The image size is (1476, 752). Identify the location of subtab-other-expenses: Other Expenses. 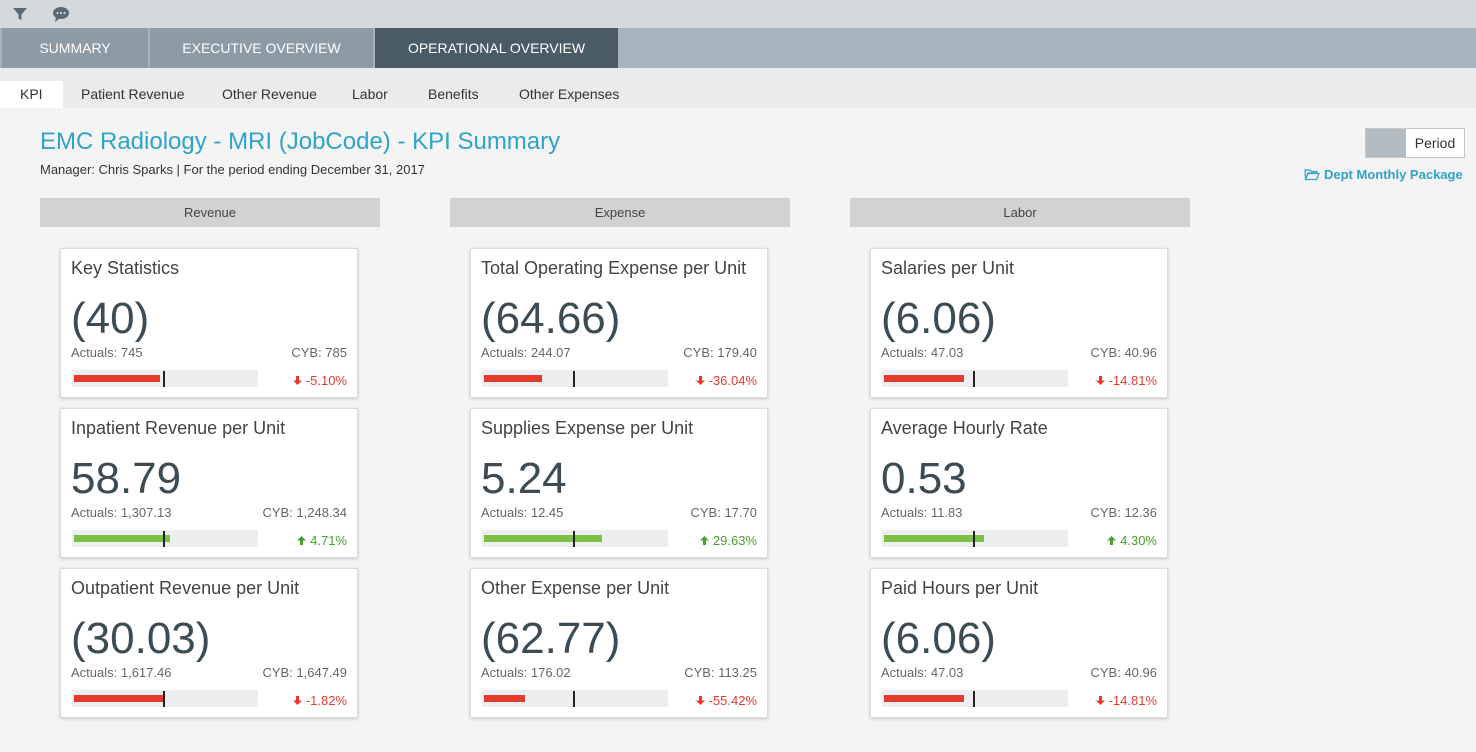
(569, 94).